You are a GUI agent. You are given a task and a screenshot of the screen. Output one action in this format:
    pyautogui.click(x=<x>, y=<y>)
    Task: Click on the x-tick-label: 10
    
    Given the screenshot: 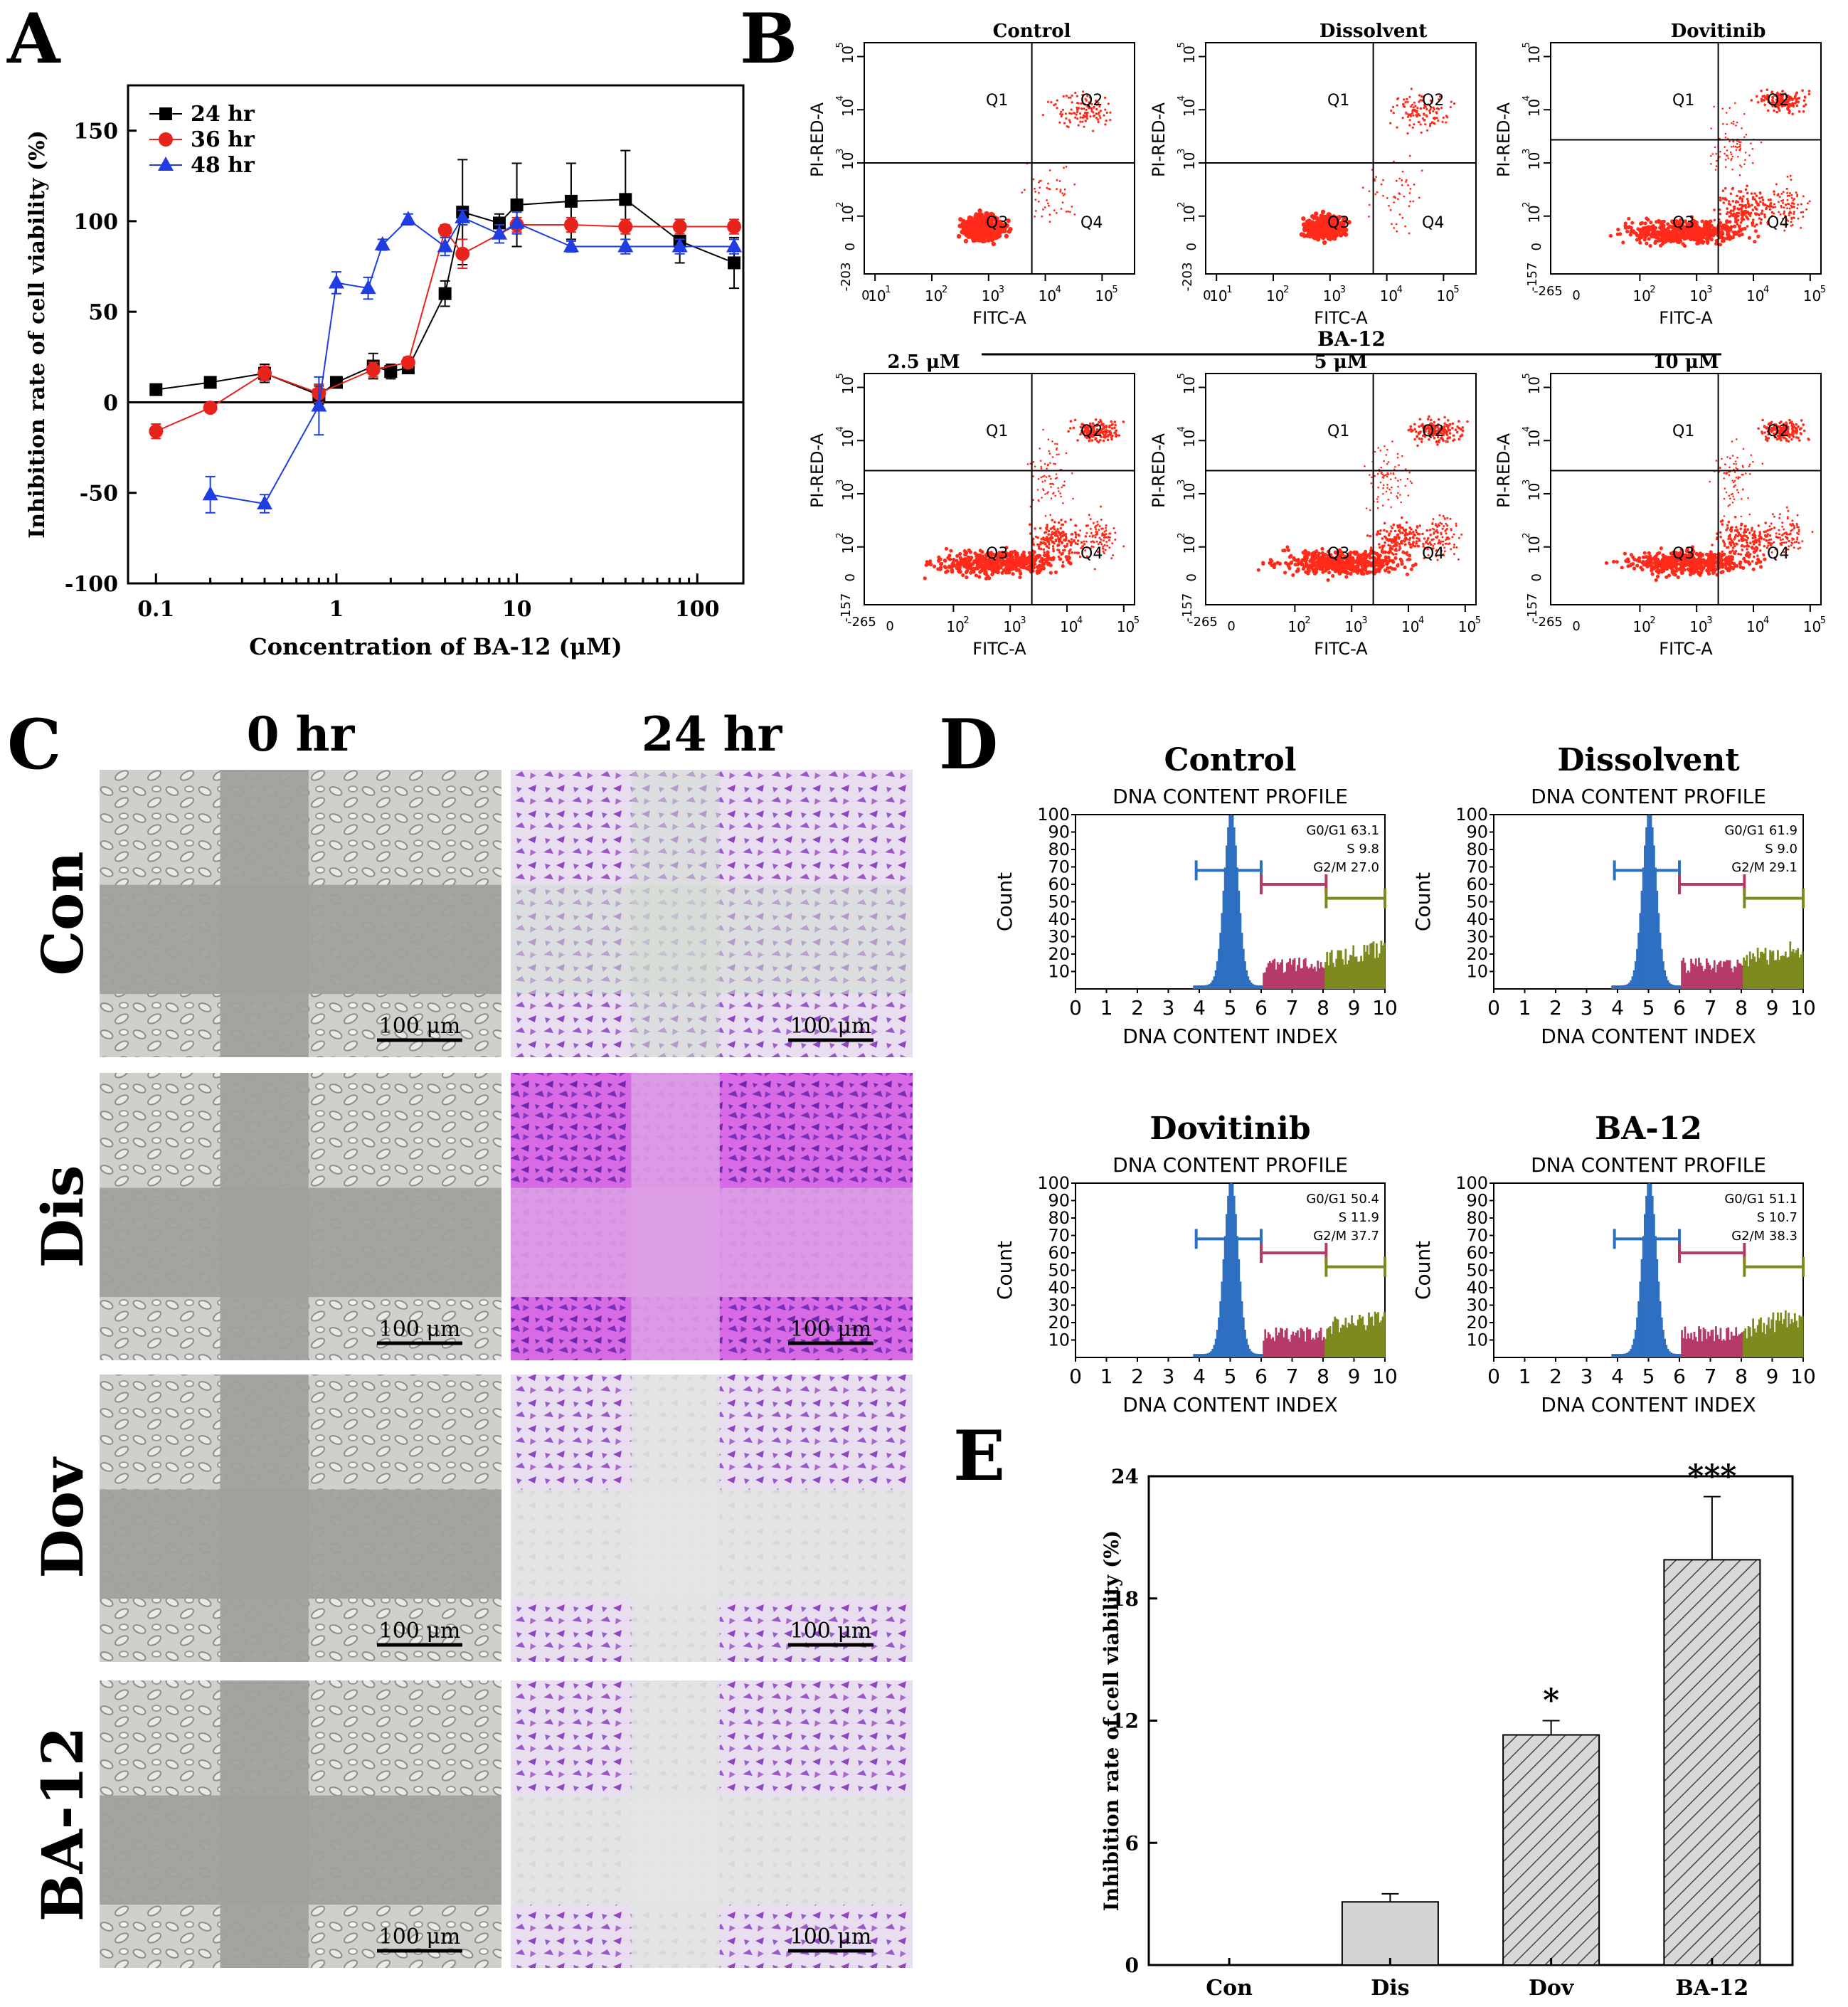 What is the action you would take?
    pyautogui.click(x=517, y=609)
    